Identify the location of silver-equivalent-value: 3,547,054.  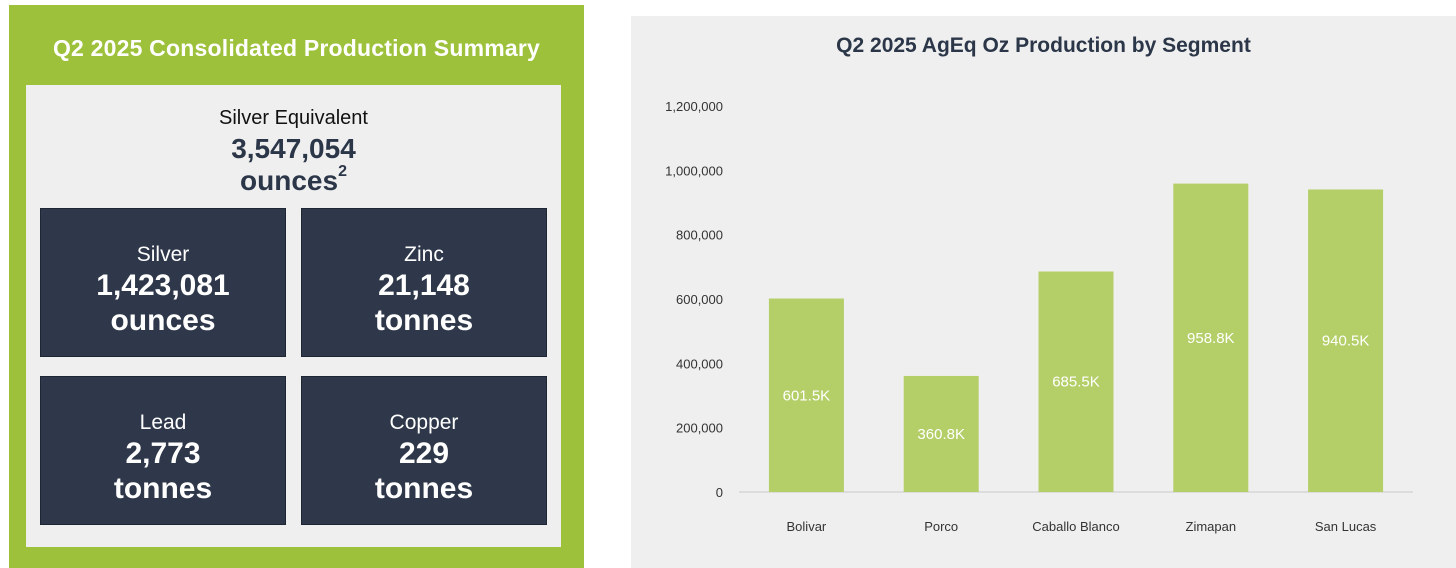
(293, 148).